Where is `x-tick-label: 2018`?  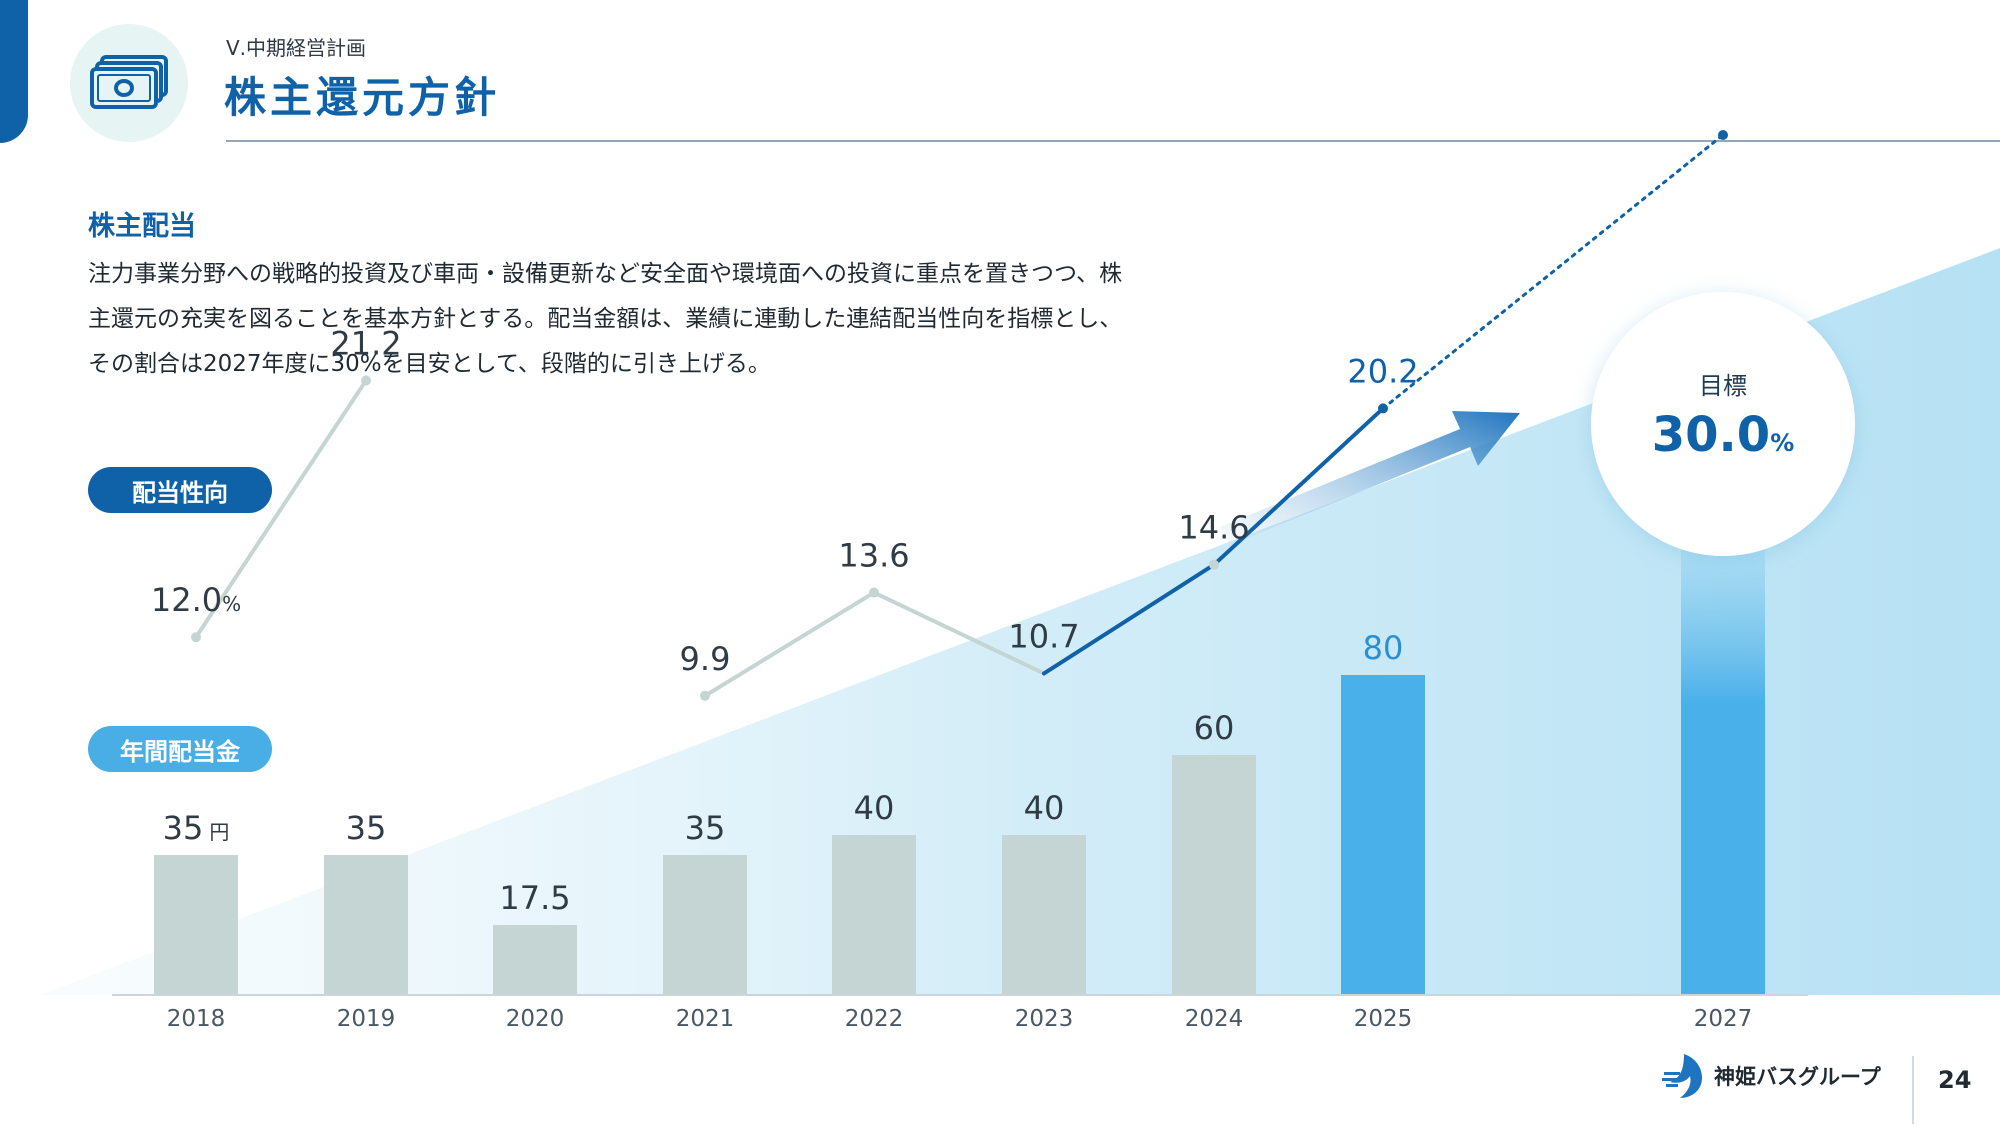
x-tick-label: 2018 is located at coordinates (196, 1019).